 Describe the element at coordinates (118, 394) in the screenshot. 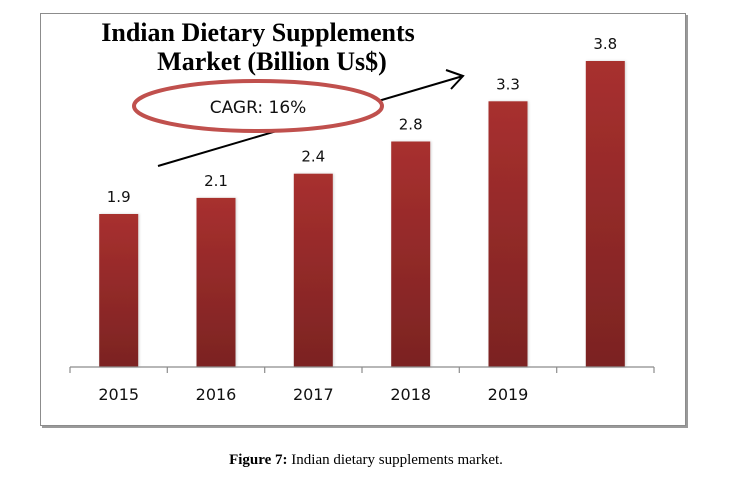

I see `x-tick-label: 2015` at that location.